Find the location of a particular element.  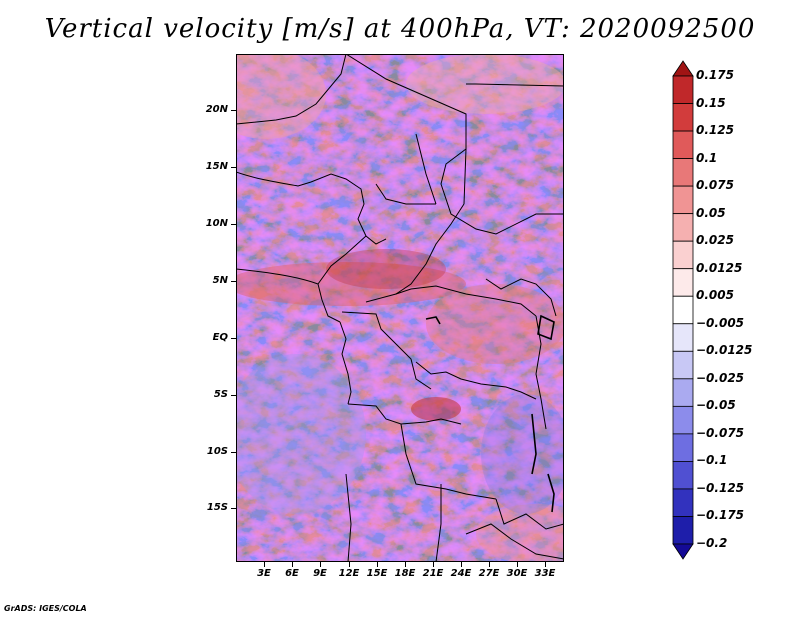

ascent-core-south is located at coordinates (436, 409).